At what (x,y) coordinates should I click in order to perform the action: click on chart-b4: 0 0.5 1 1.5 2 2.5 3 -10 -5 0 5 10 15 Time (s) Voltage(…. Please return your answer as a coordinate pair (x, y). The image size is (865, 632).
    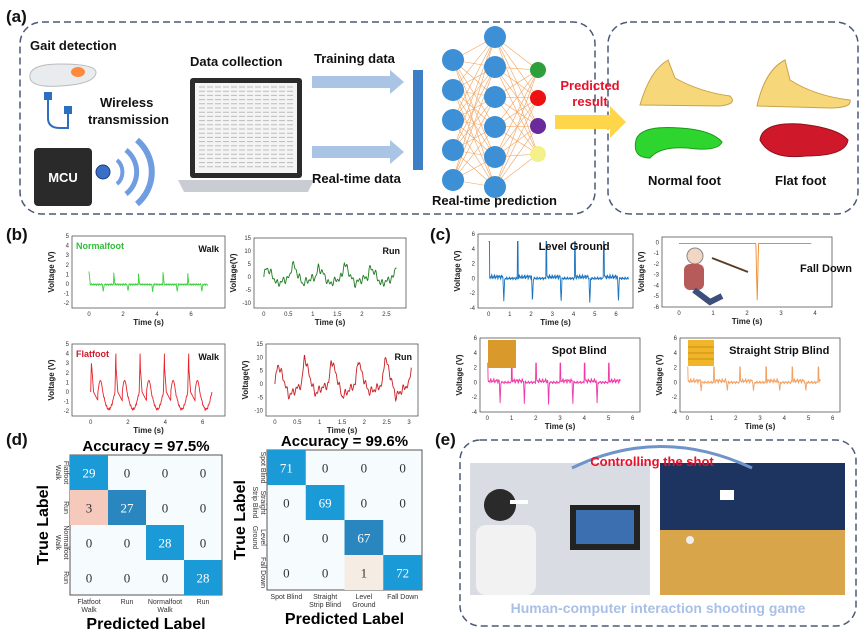
    Looking at the image, I should click on (330, 388).